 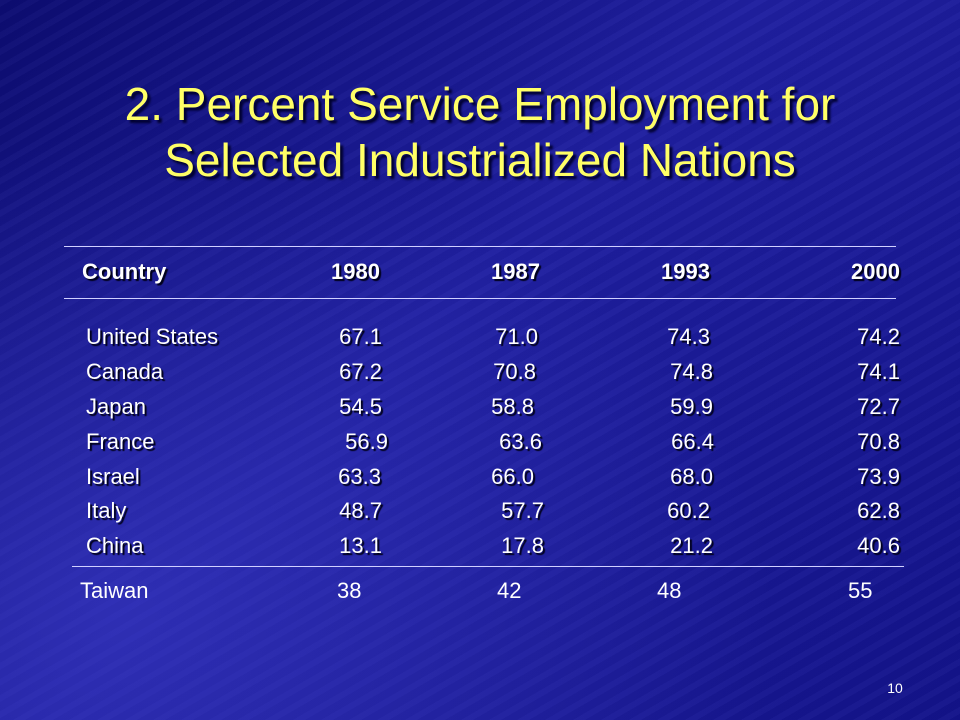 What do you see at coordinates (514, 371) in the screenshot?
I see `value-1987: 70.8` at bounding box center [514, 371].